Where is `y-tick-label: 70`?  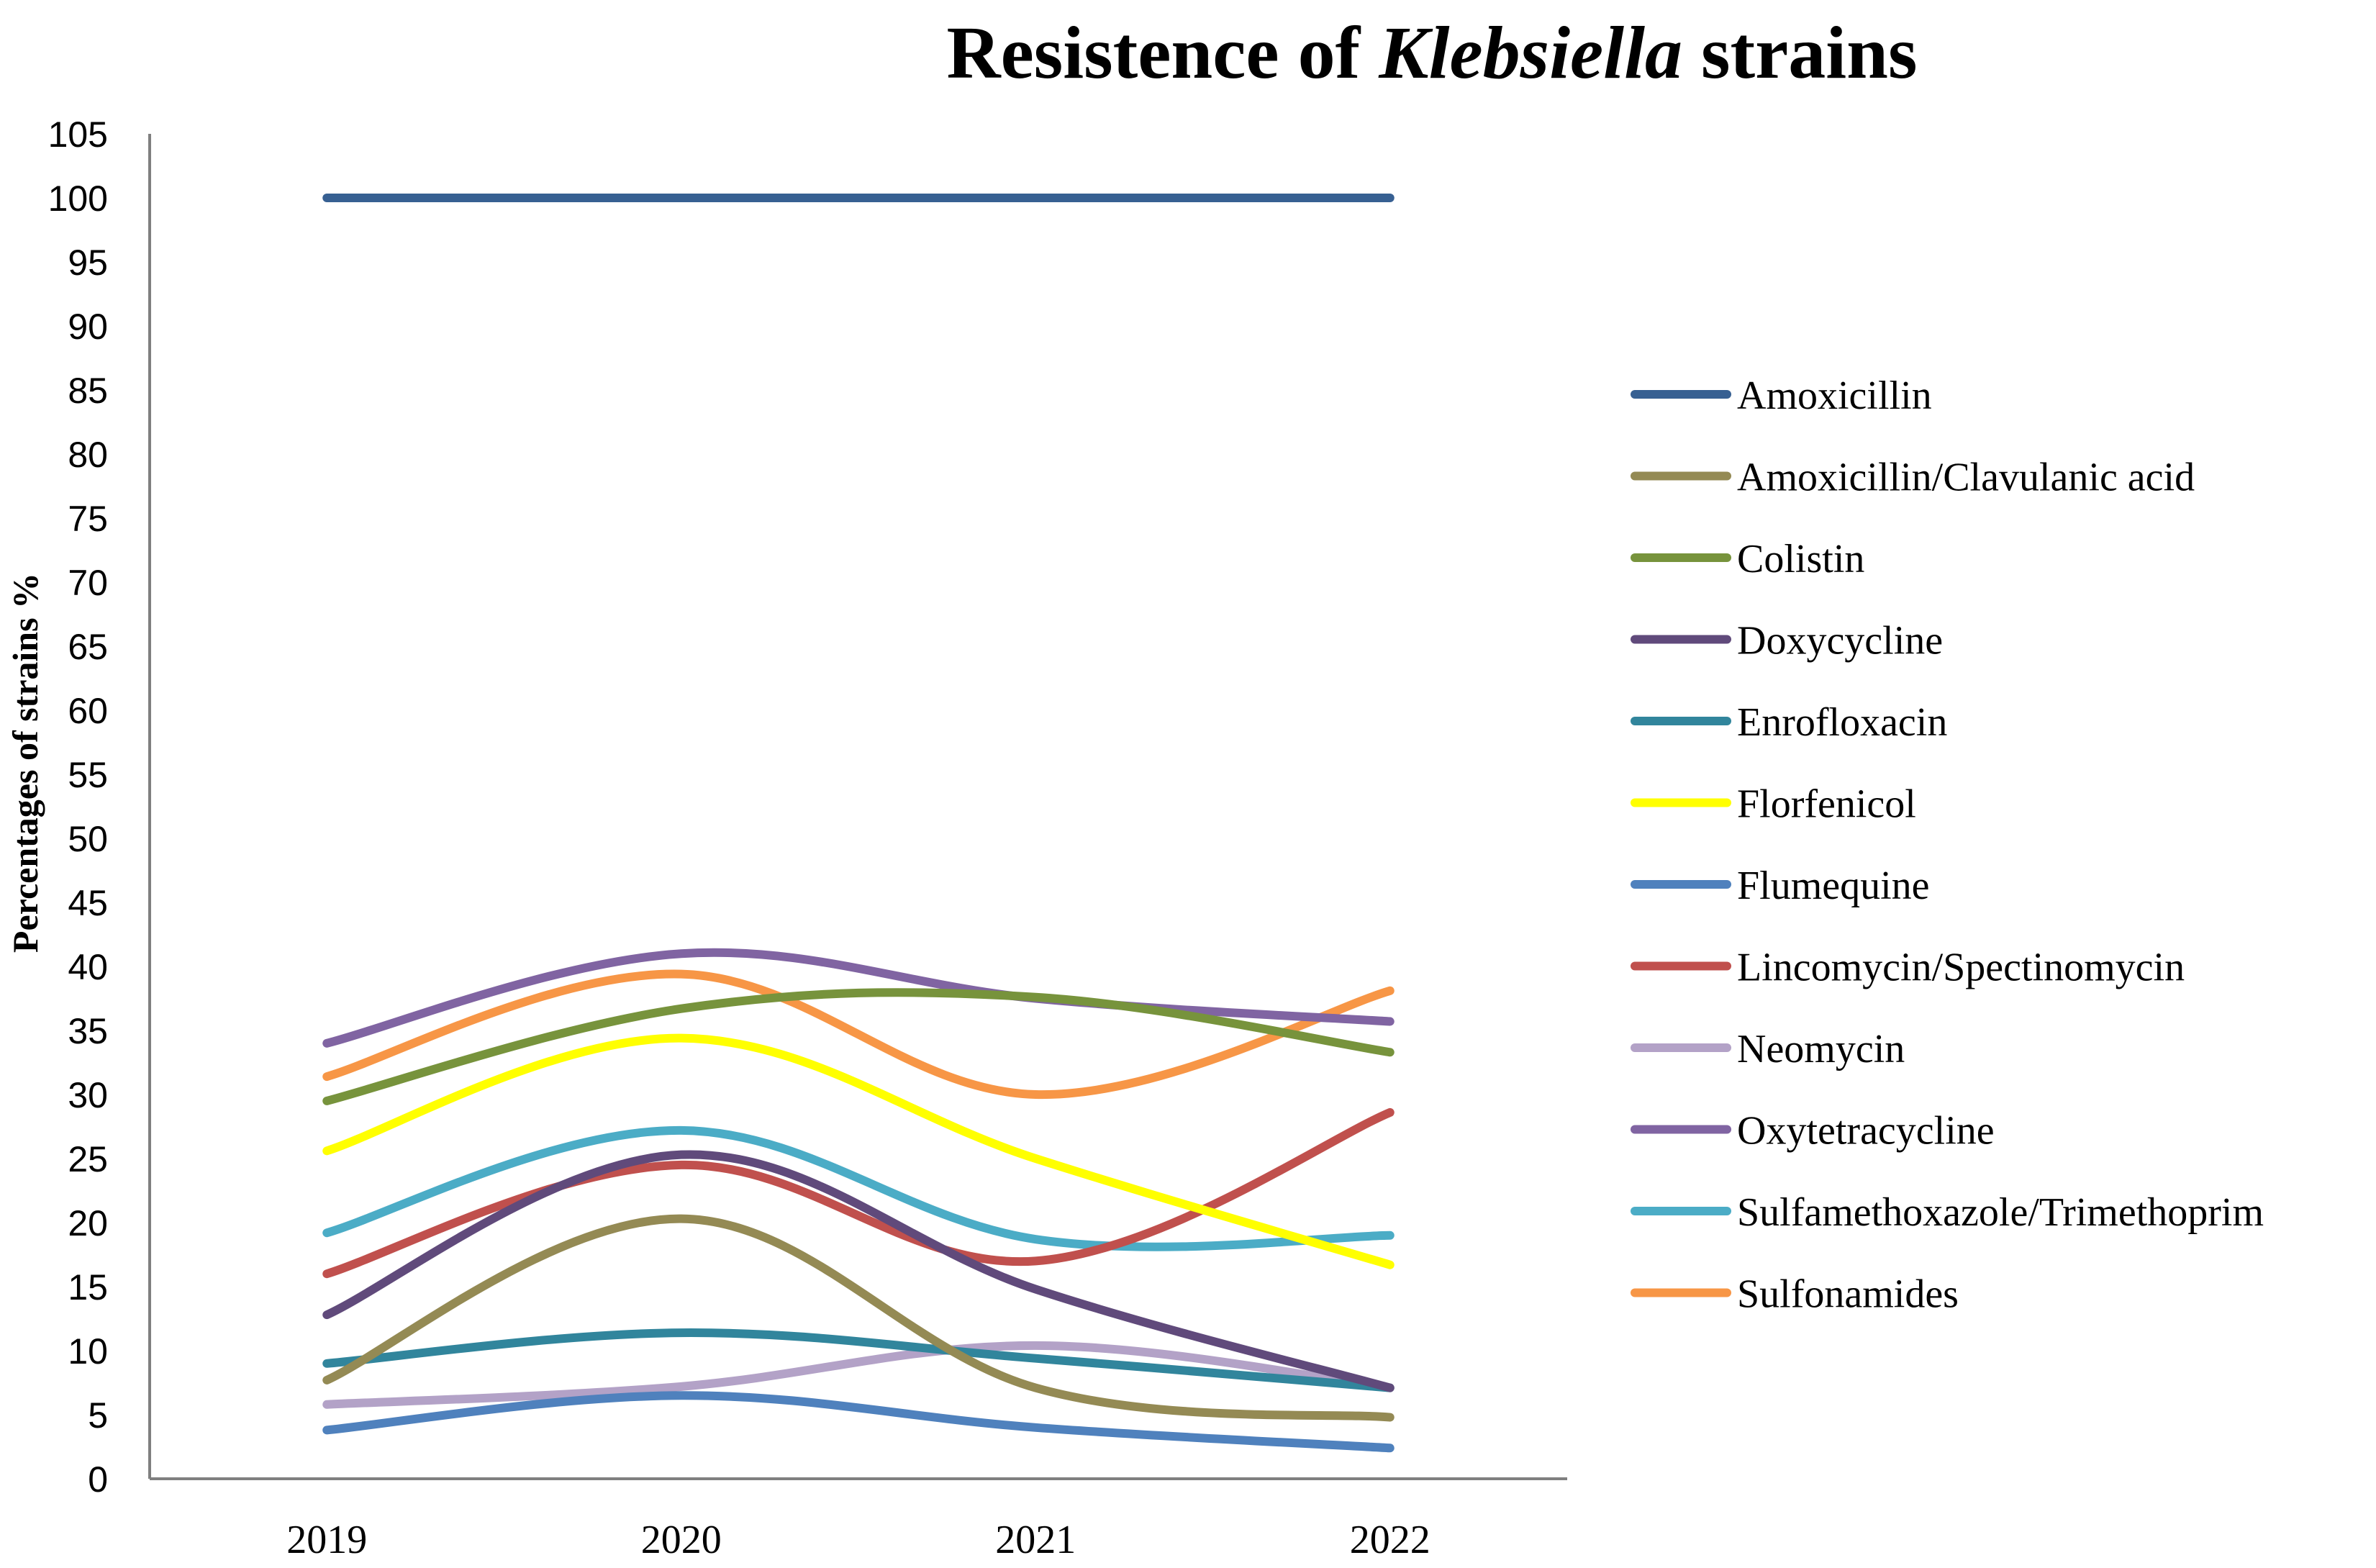
y-tick-label: 70 is located at coordinates (88, 583).